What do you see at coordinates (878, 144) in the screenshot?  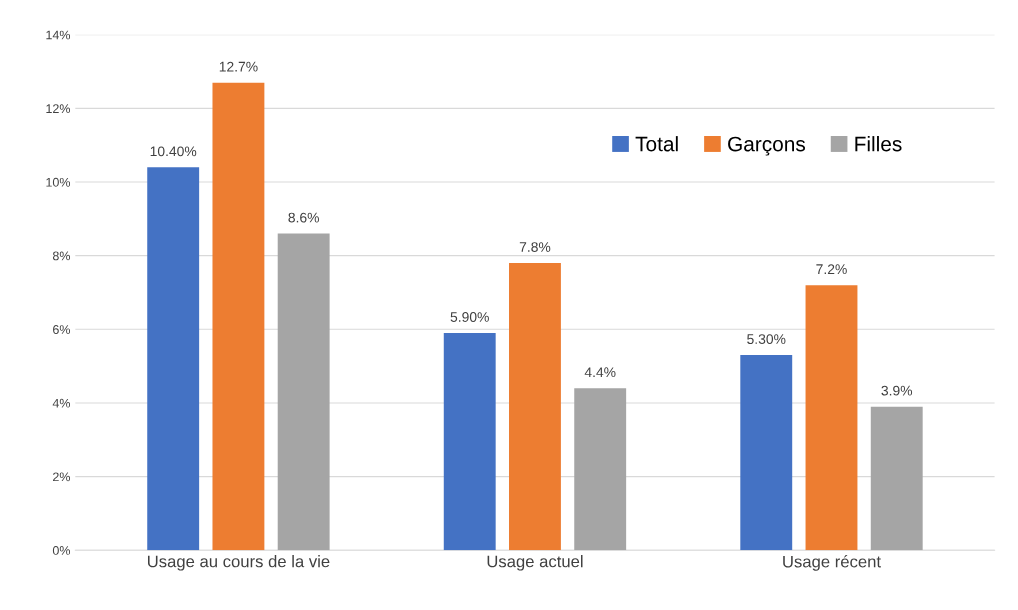 I see `legend-label: Filles` at bounding box center [878, 144].